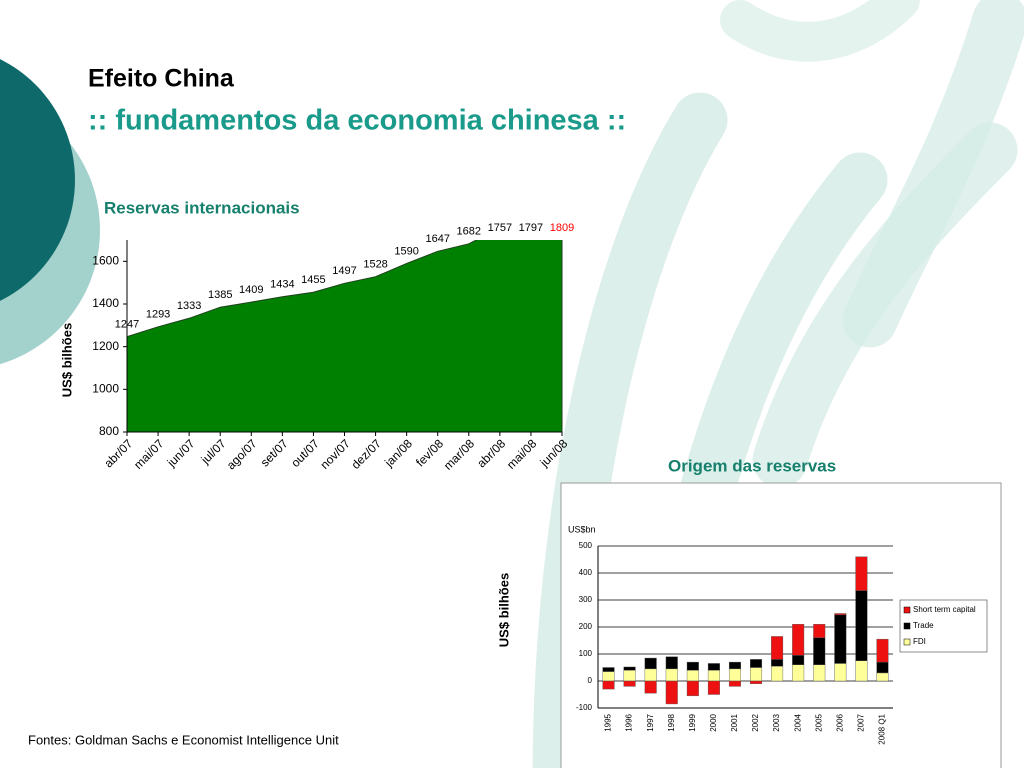  What do you see at coordinates (305, 453) in the screenshot?
I see `x-tick-label: out/07` at bounding box center [305, 453].